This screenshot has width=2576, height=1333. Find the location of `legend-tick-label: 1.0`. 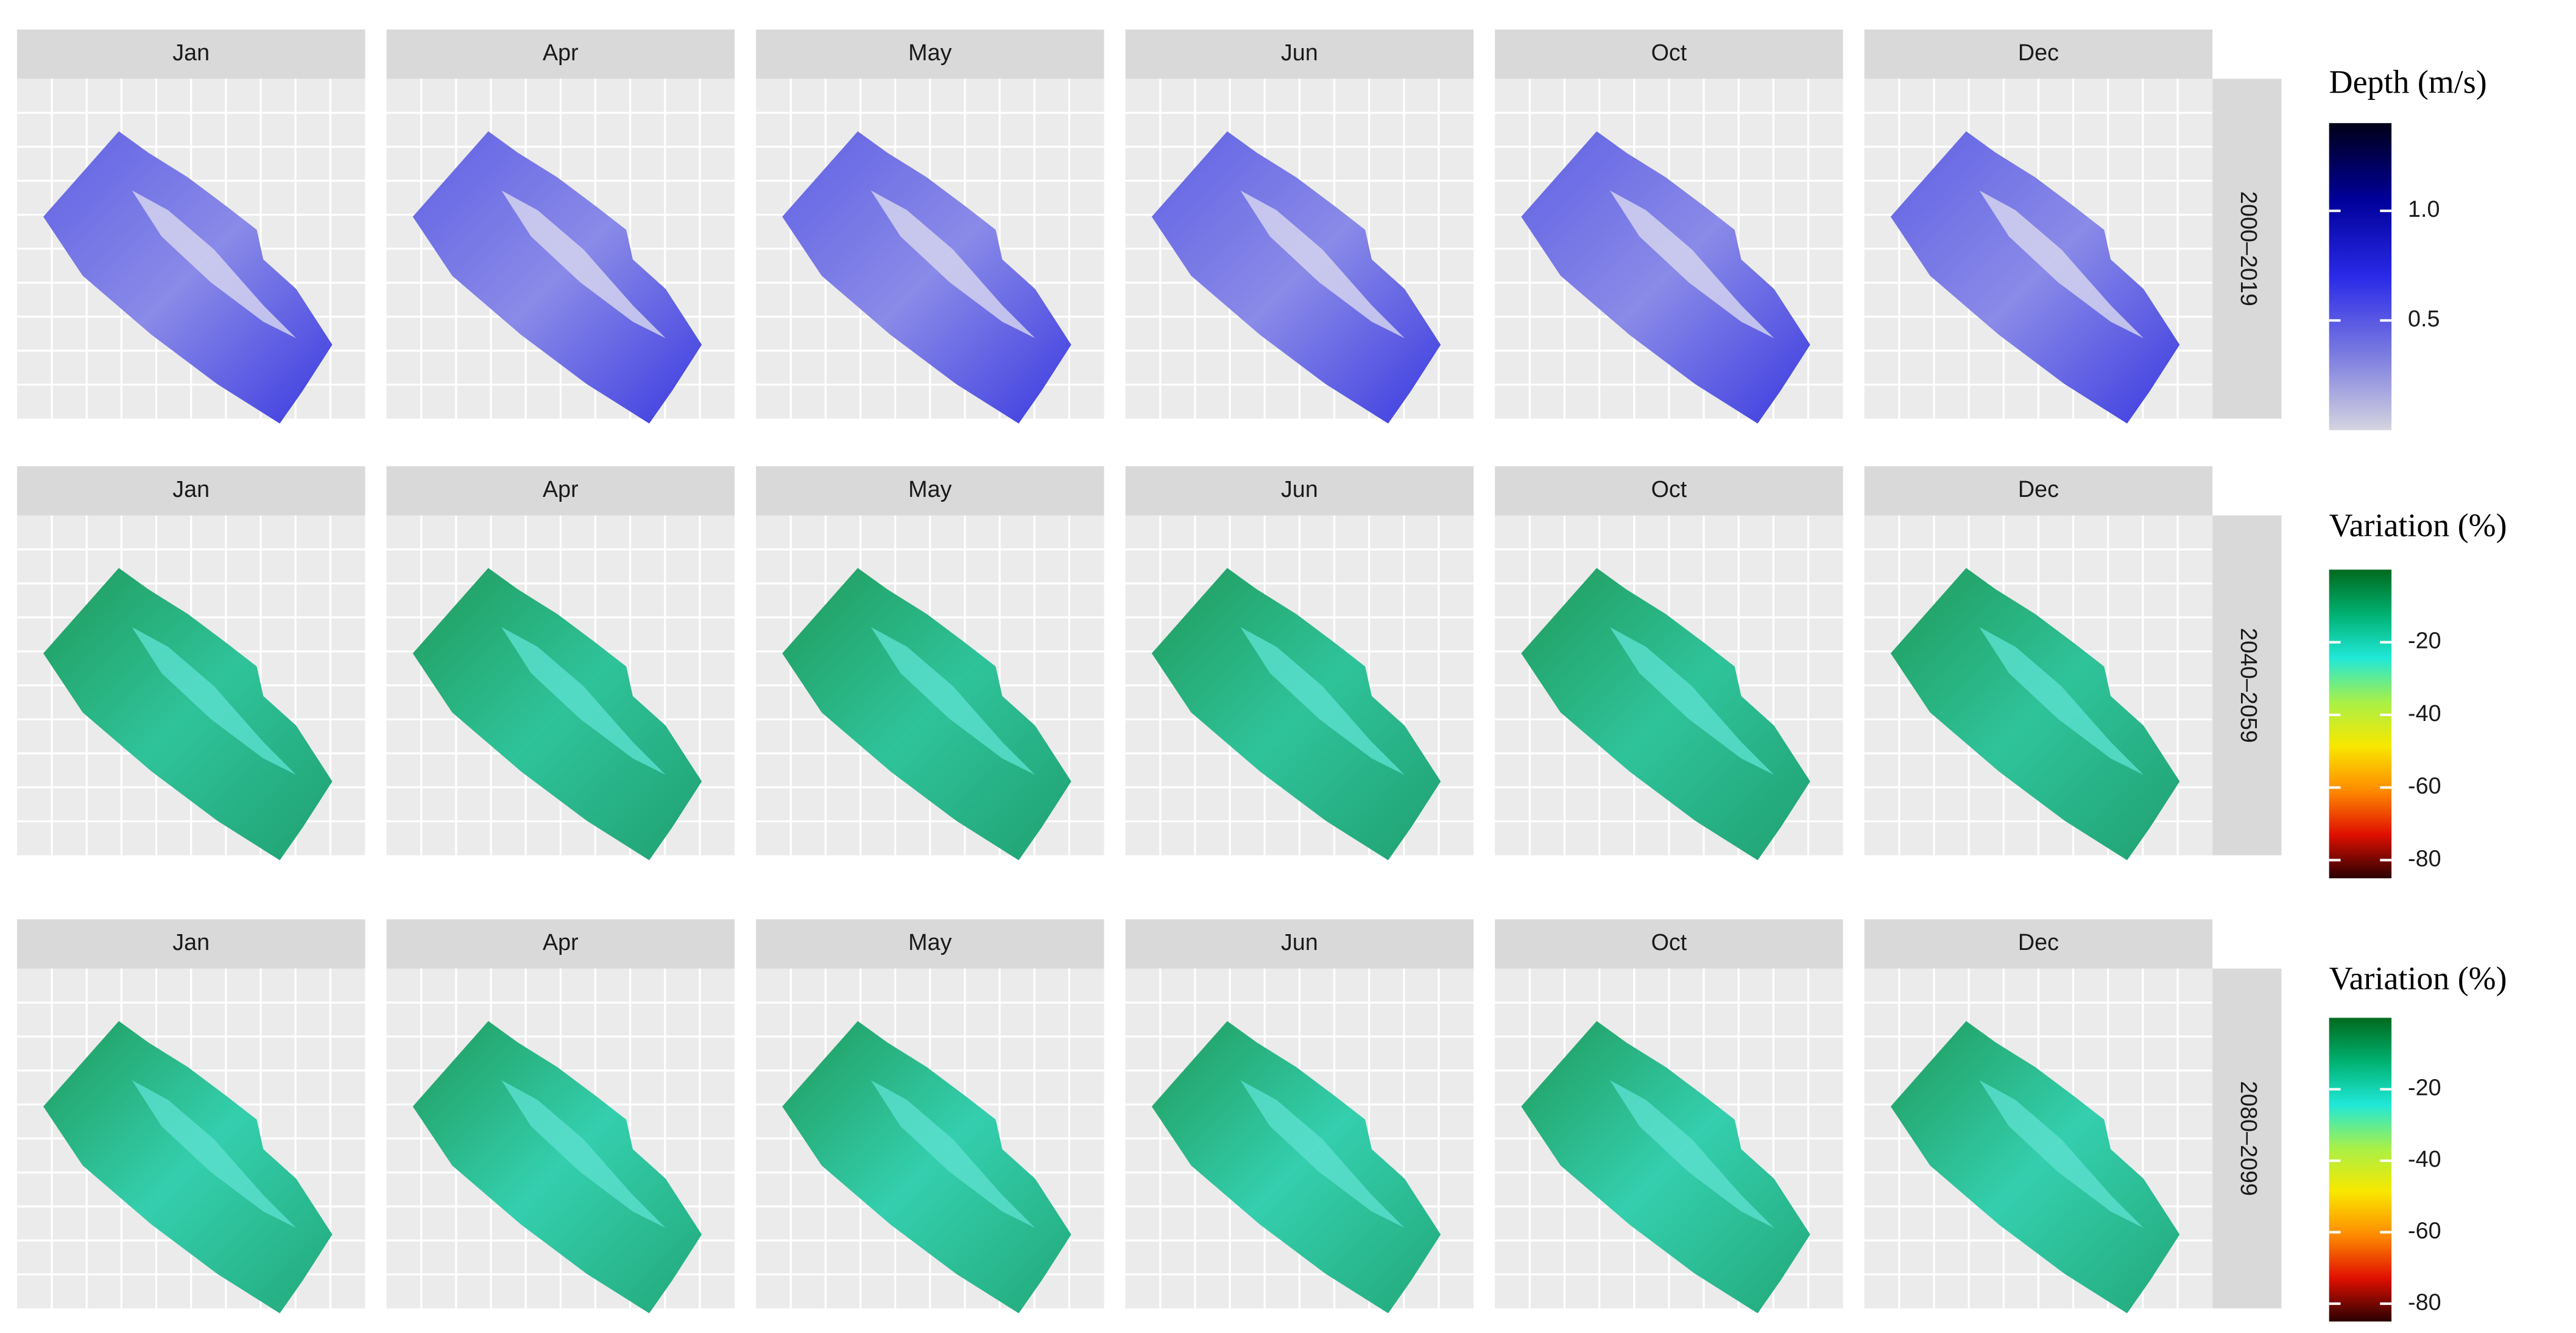

legend-tick-label: 1.0 is located at coordinates (2424, 209).